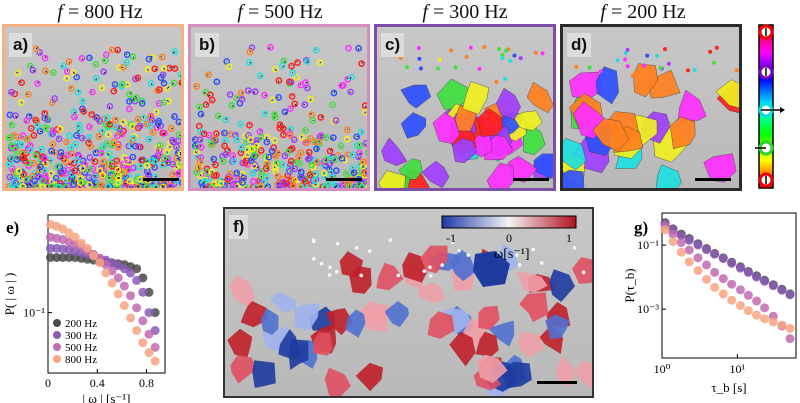 Image resolution: width=800 pixels, height=403 pixels. Describe the element at coordinates (146, 383) in the screenshot. I see `x-tick-label: 0.8` at that location.